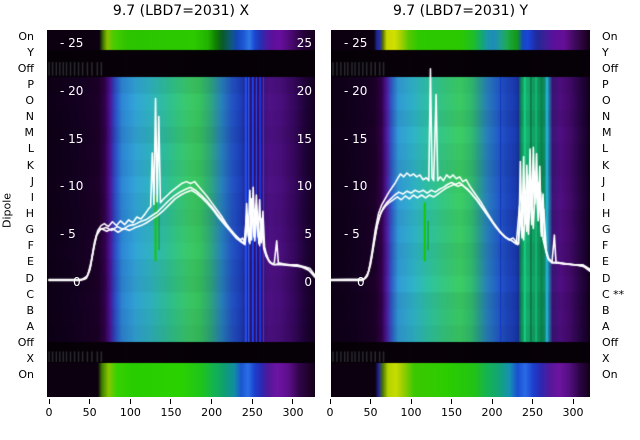  Describe the element at coordinates (605, 149) in the screenshot. I see `row-label-right-l: L` at that location.